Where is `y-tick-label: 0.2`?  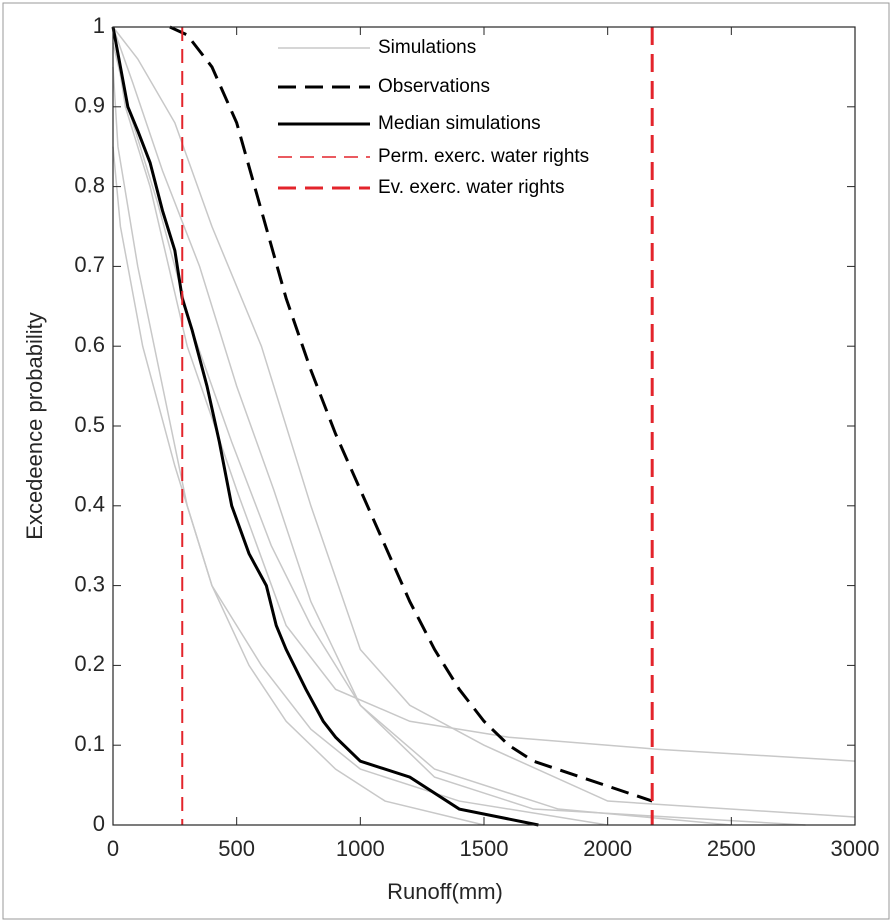 y-tick-label: 0.2 is located at coordinates (89, 663).